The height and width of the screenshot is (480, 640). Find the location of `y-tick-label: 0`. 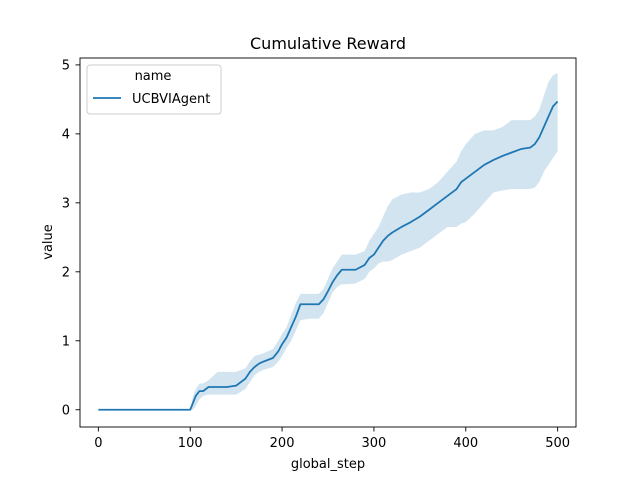

y-tick-label: 0 is located at coordinates (66, 410).